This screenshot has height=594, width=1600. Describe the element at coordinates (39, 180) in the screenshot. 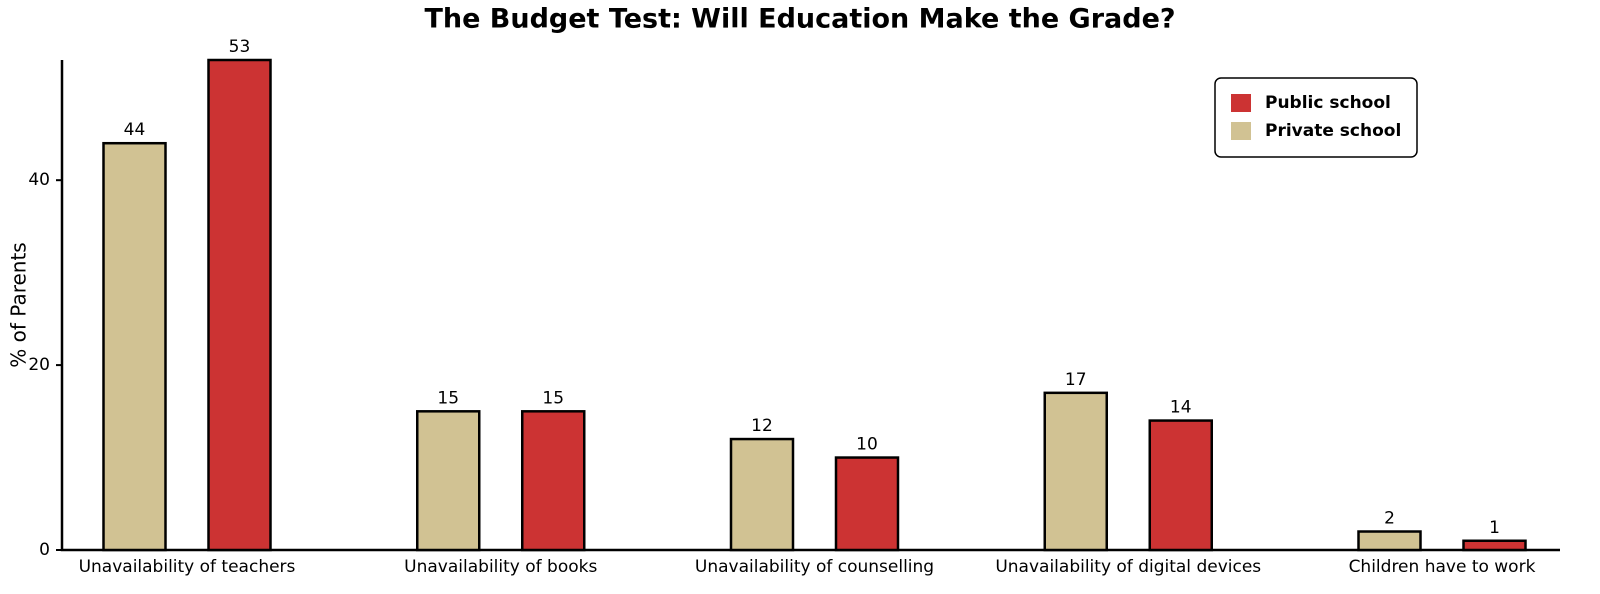

I see `y-tick-label: 40` at that location.